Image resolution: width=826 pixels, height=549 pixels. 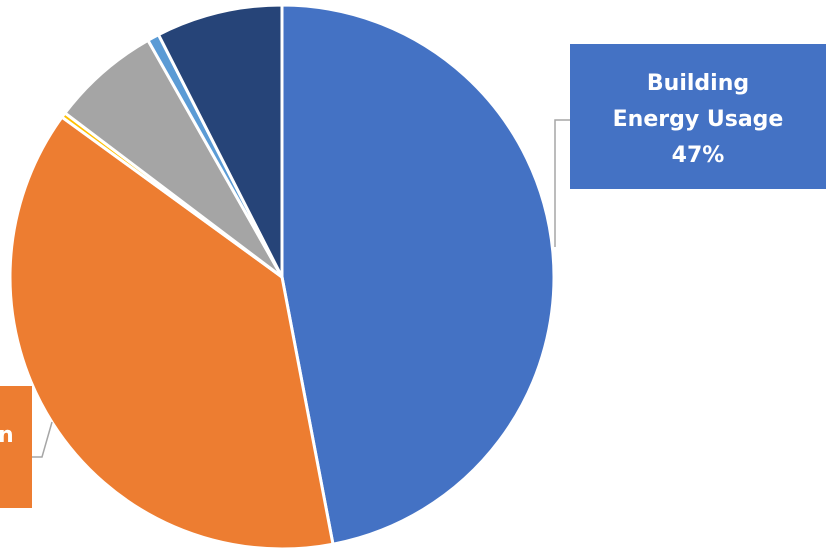 What do you see at coordinates (42, 439) in the screenshot?
I see `leader-line-orange` at bounding box center [42, 439].